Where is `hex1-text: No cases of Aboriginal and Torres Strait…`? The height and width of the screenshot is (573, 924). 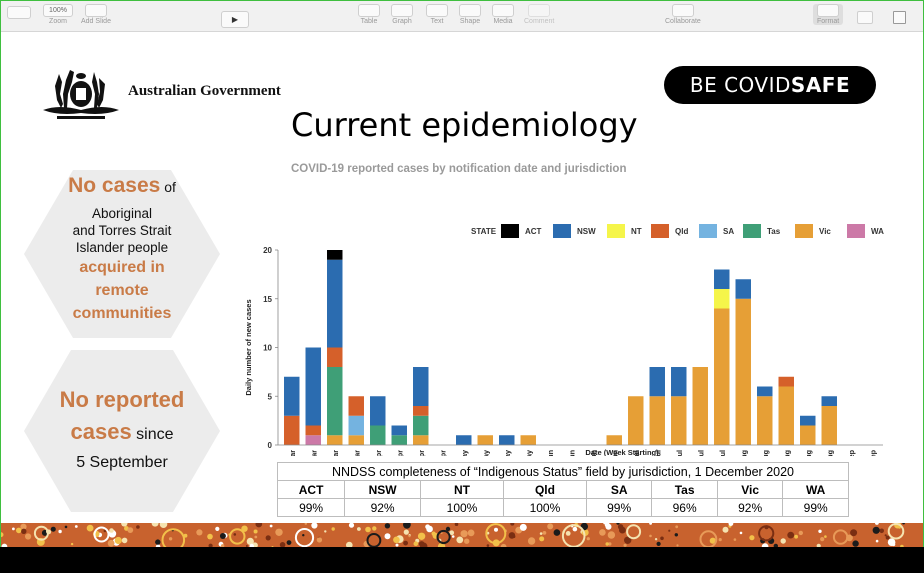
hex1-text: No cases of Aboriginal and Torres Strait… is located at coordinates (122, 248).